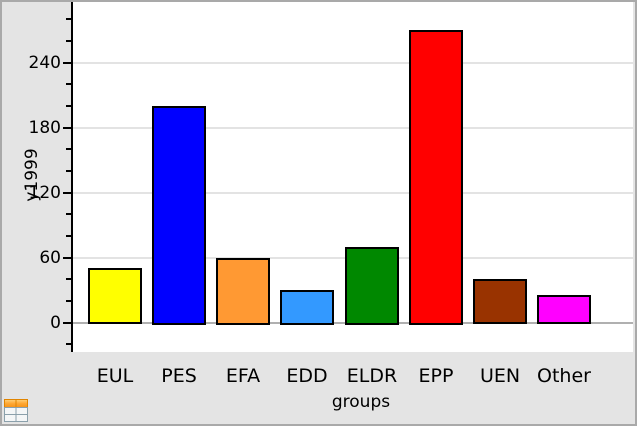  I want to click on y-axis-label: y1999, so click(32, 175).